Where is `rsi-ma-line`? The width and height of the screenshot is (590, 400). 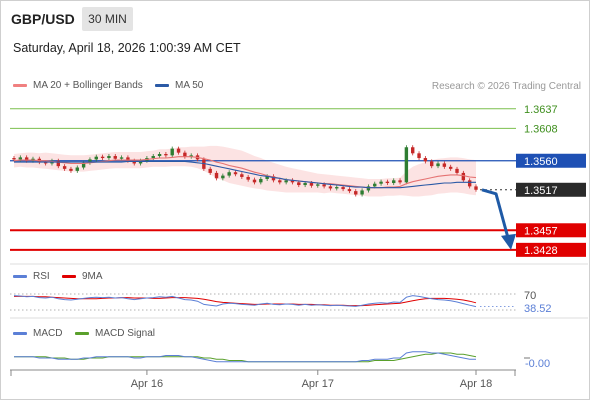 rsi-ma-line is located at coordinates (245, 301).